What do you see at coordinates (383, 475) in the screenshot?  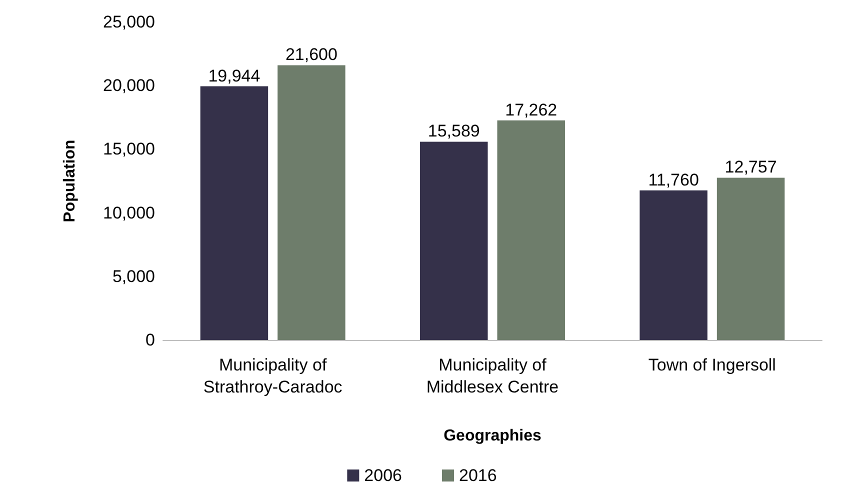 I see `legend-label: 2006` at bounding box center [383, 475].